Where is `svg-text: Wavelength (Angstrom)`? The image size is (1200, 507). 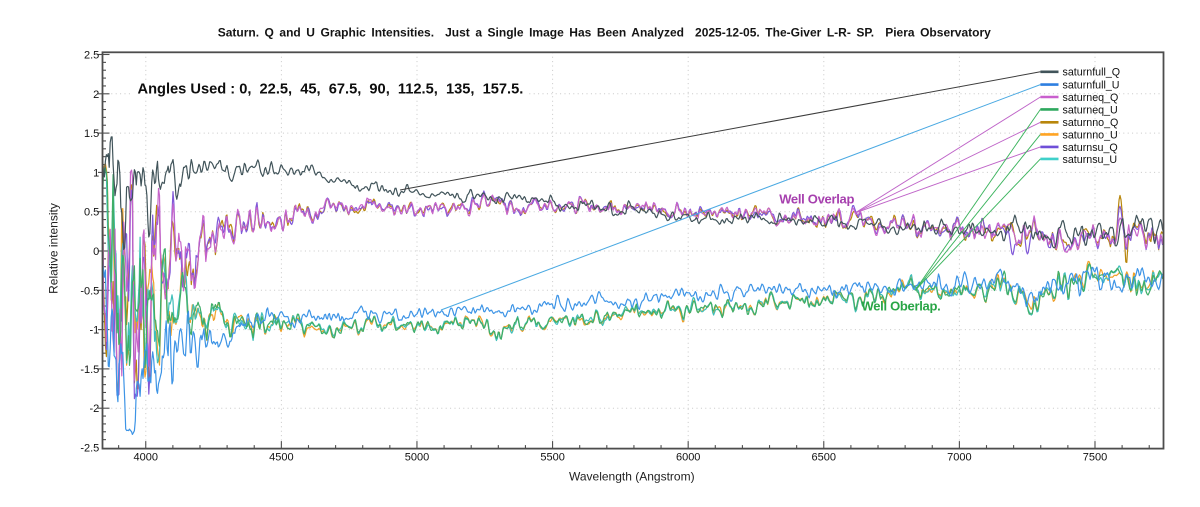 svg-text: Wavelength (Angstrom) is located at coordinates (632, 477).